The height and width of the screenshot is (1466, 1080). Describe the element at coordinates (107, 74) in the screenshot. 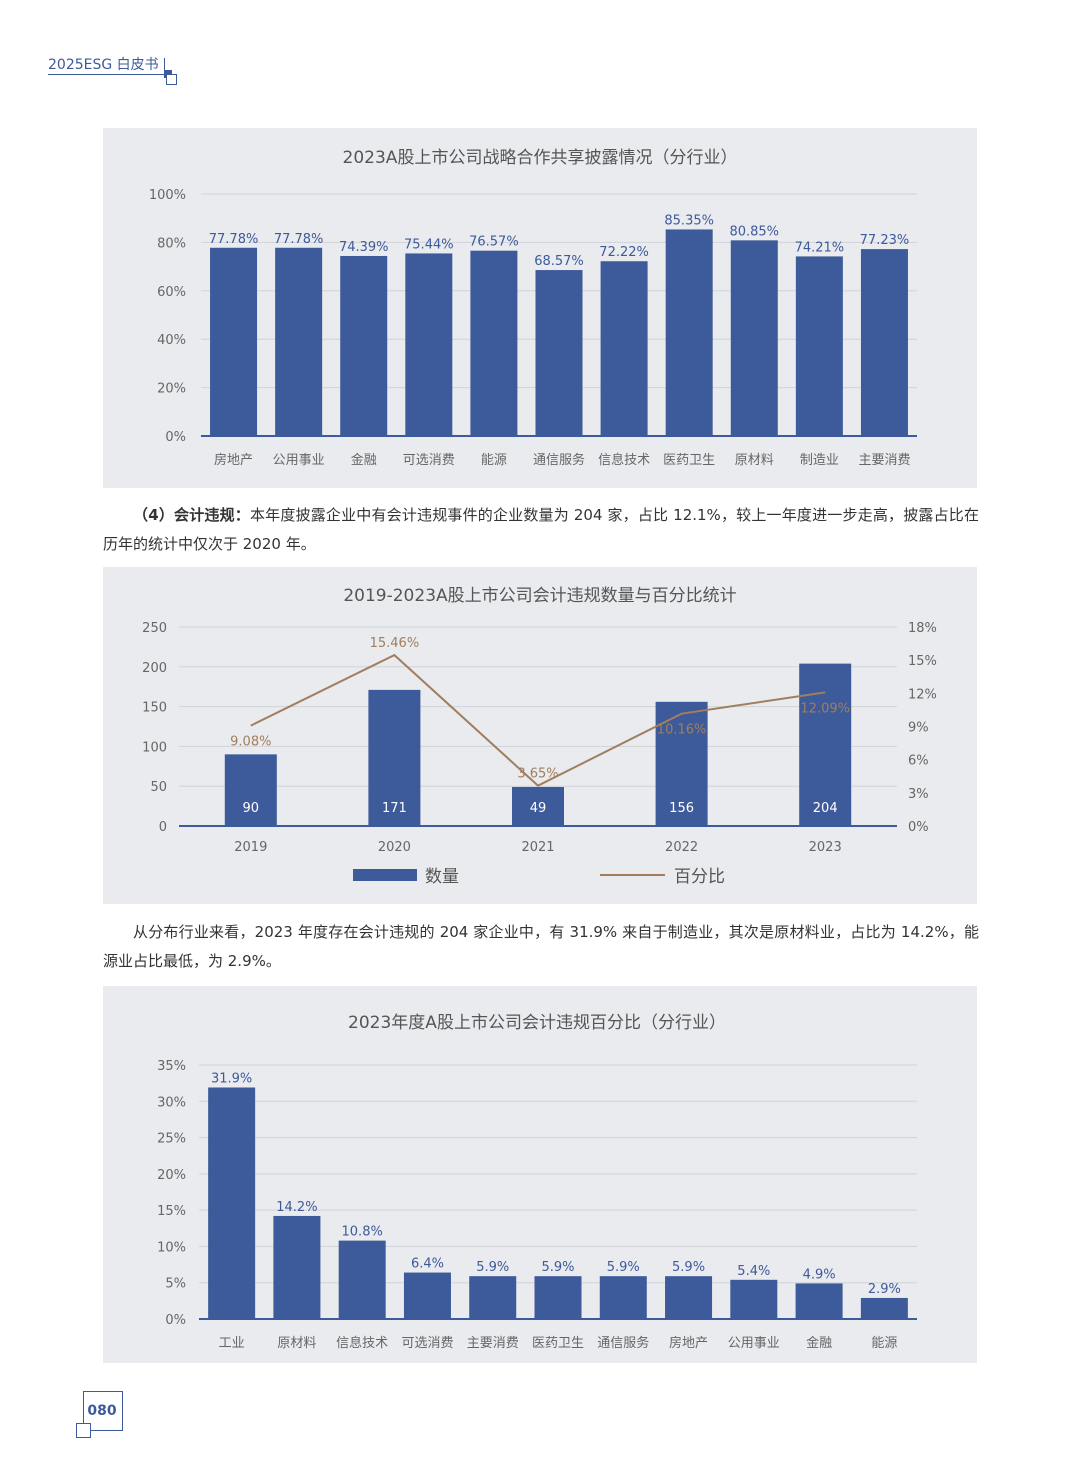

I see `header-underline` at that location.